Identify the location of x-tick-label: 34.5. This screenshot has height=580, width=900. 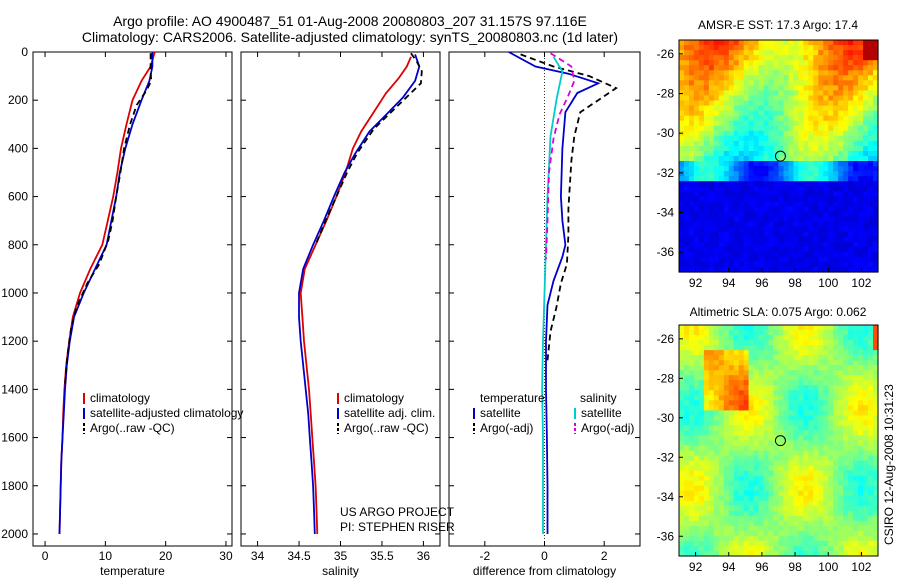
(299, 556).